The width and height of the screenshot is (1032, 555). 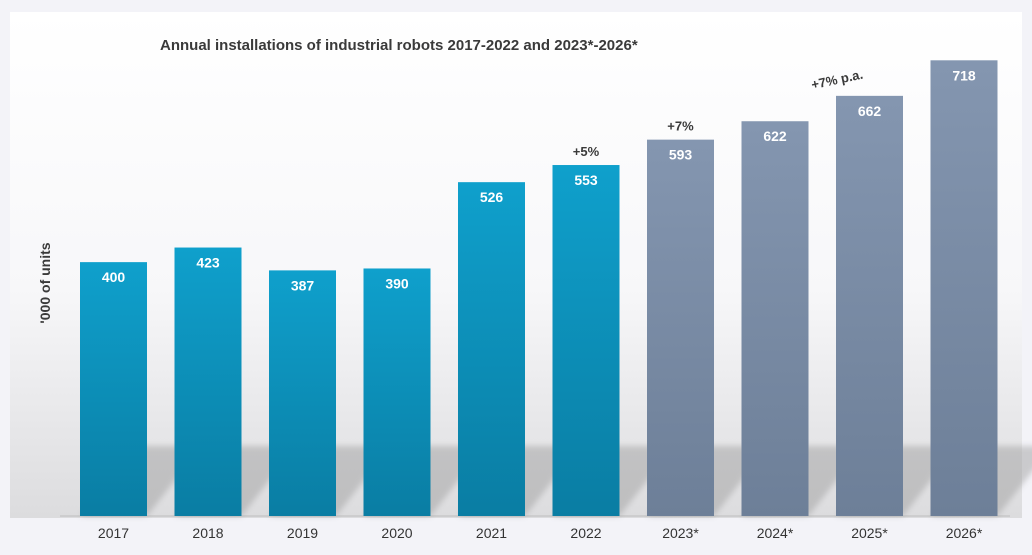 I want to click on bar-2023-forecast, so click(x=680, y=327).